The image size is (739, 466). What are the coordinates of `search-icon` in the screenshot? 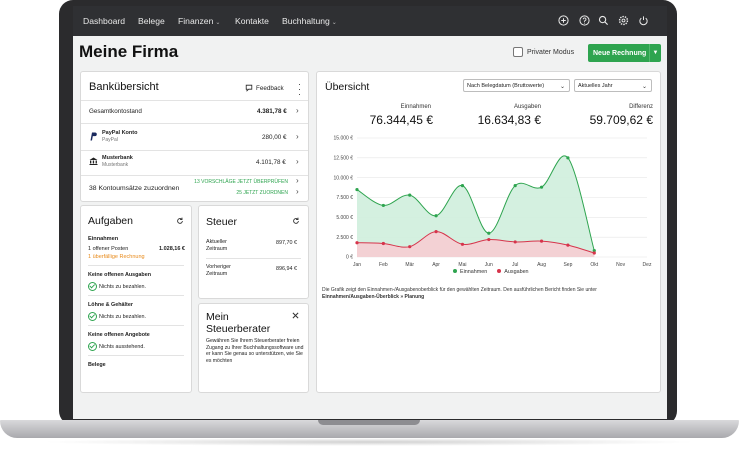 It's located at (603, 20).